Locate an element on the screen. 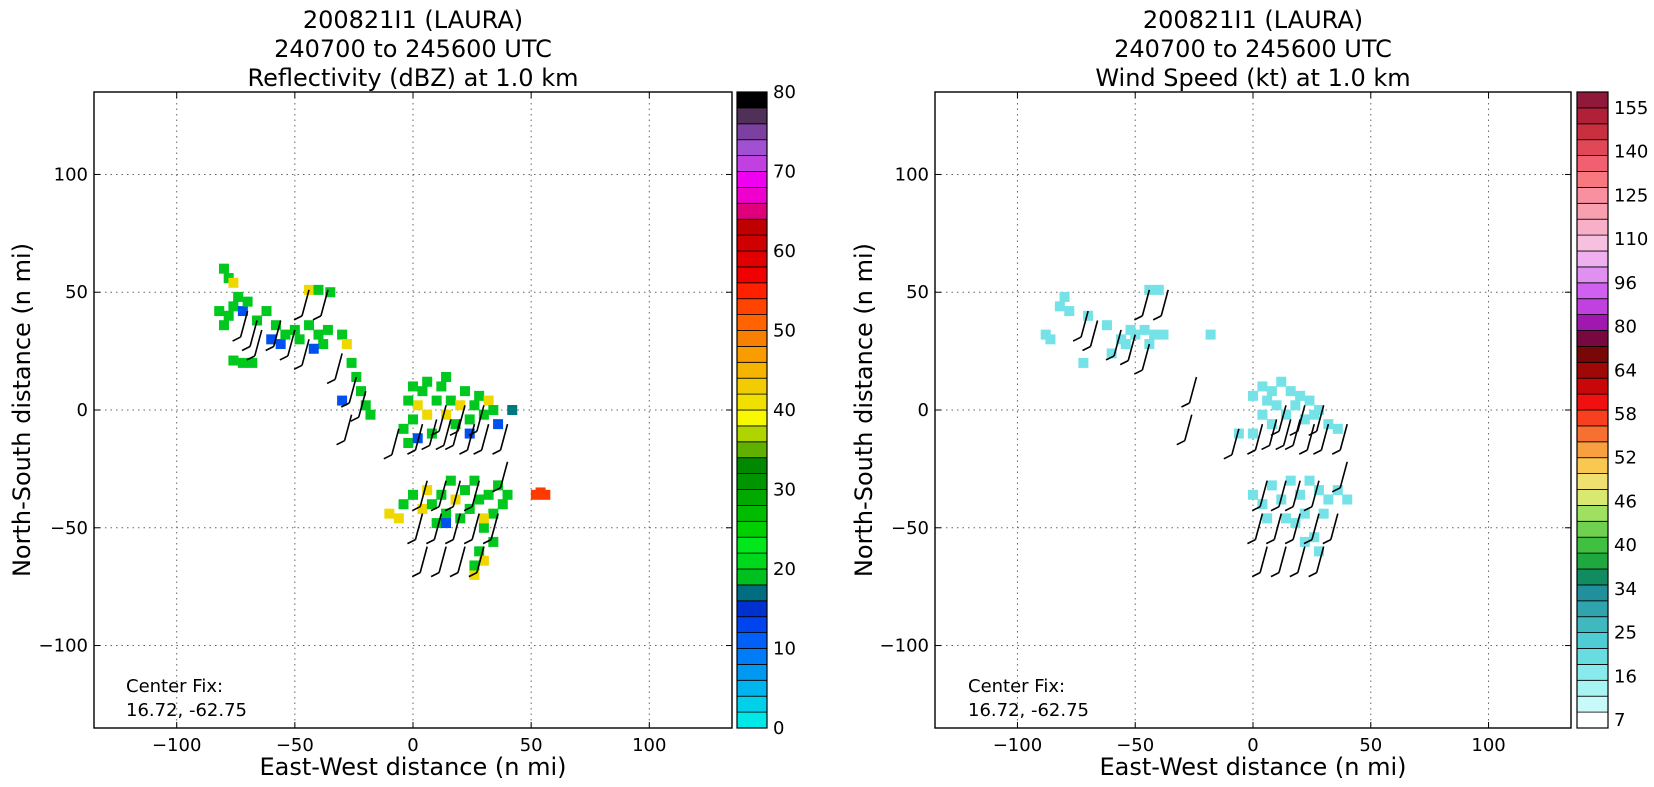 The height and width of the screenshot is (787, 1654). colorbar-tick-label: 50 is located at coordinates (784, 331).